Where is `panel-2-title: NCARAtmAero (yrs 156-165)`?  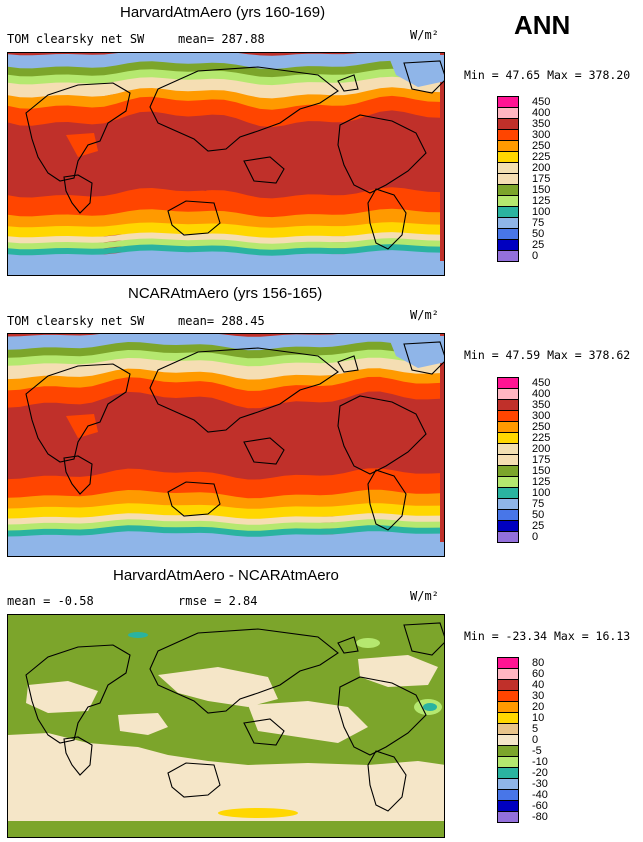
panel-2-title: NCARAtmAero (yrs 156-165) is located at coordinates (225, 293).